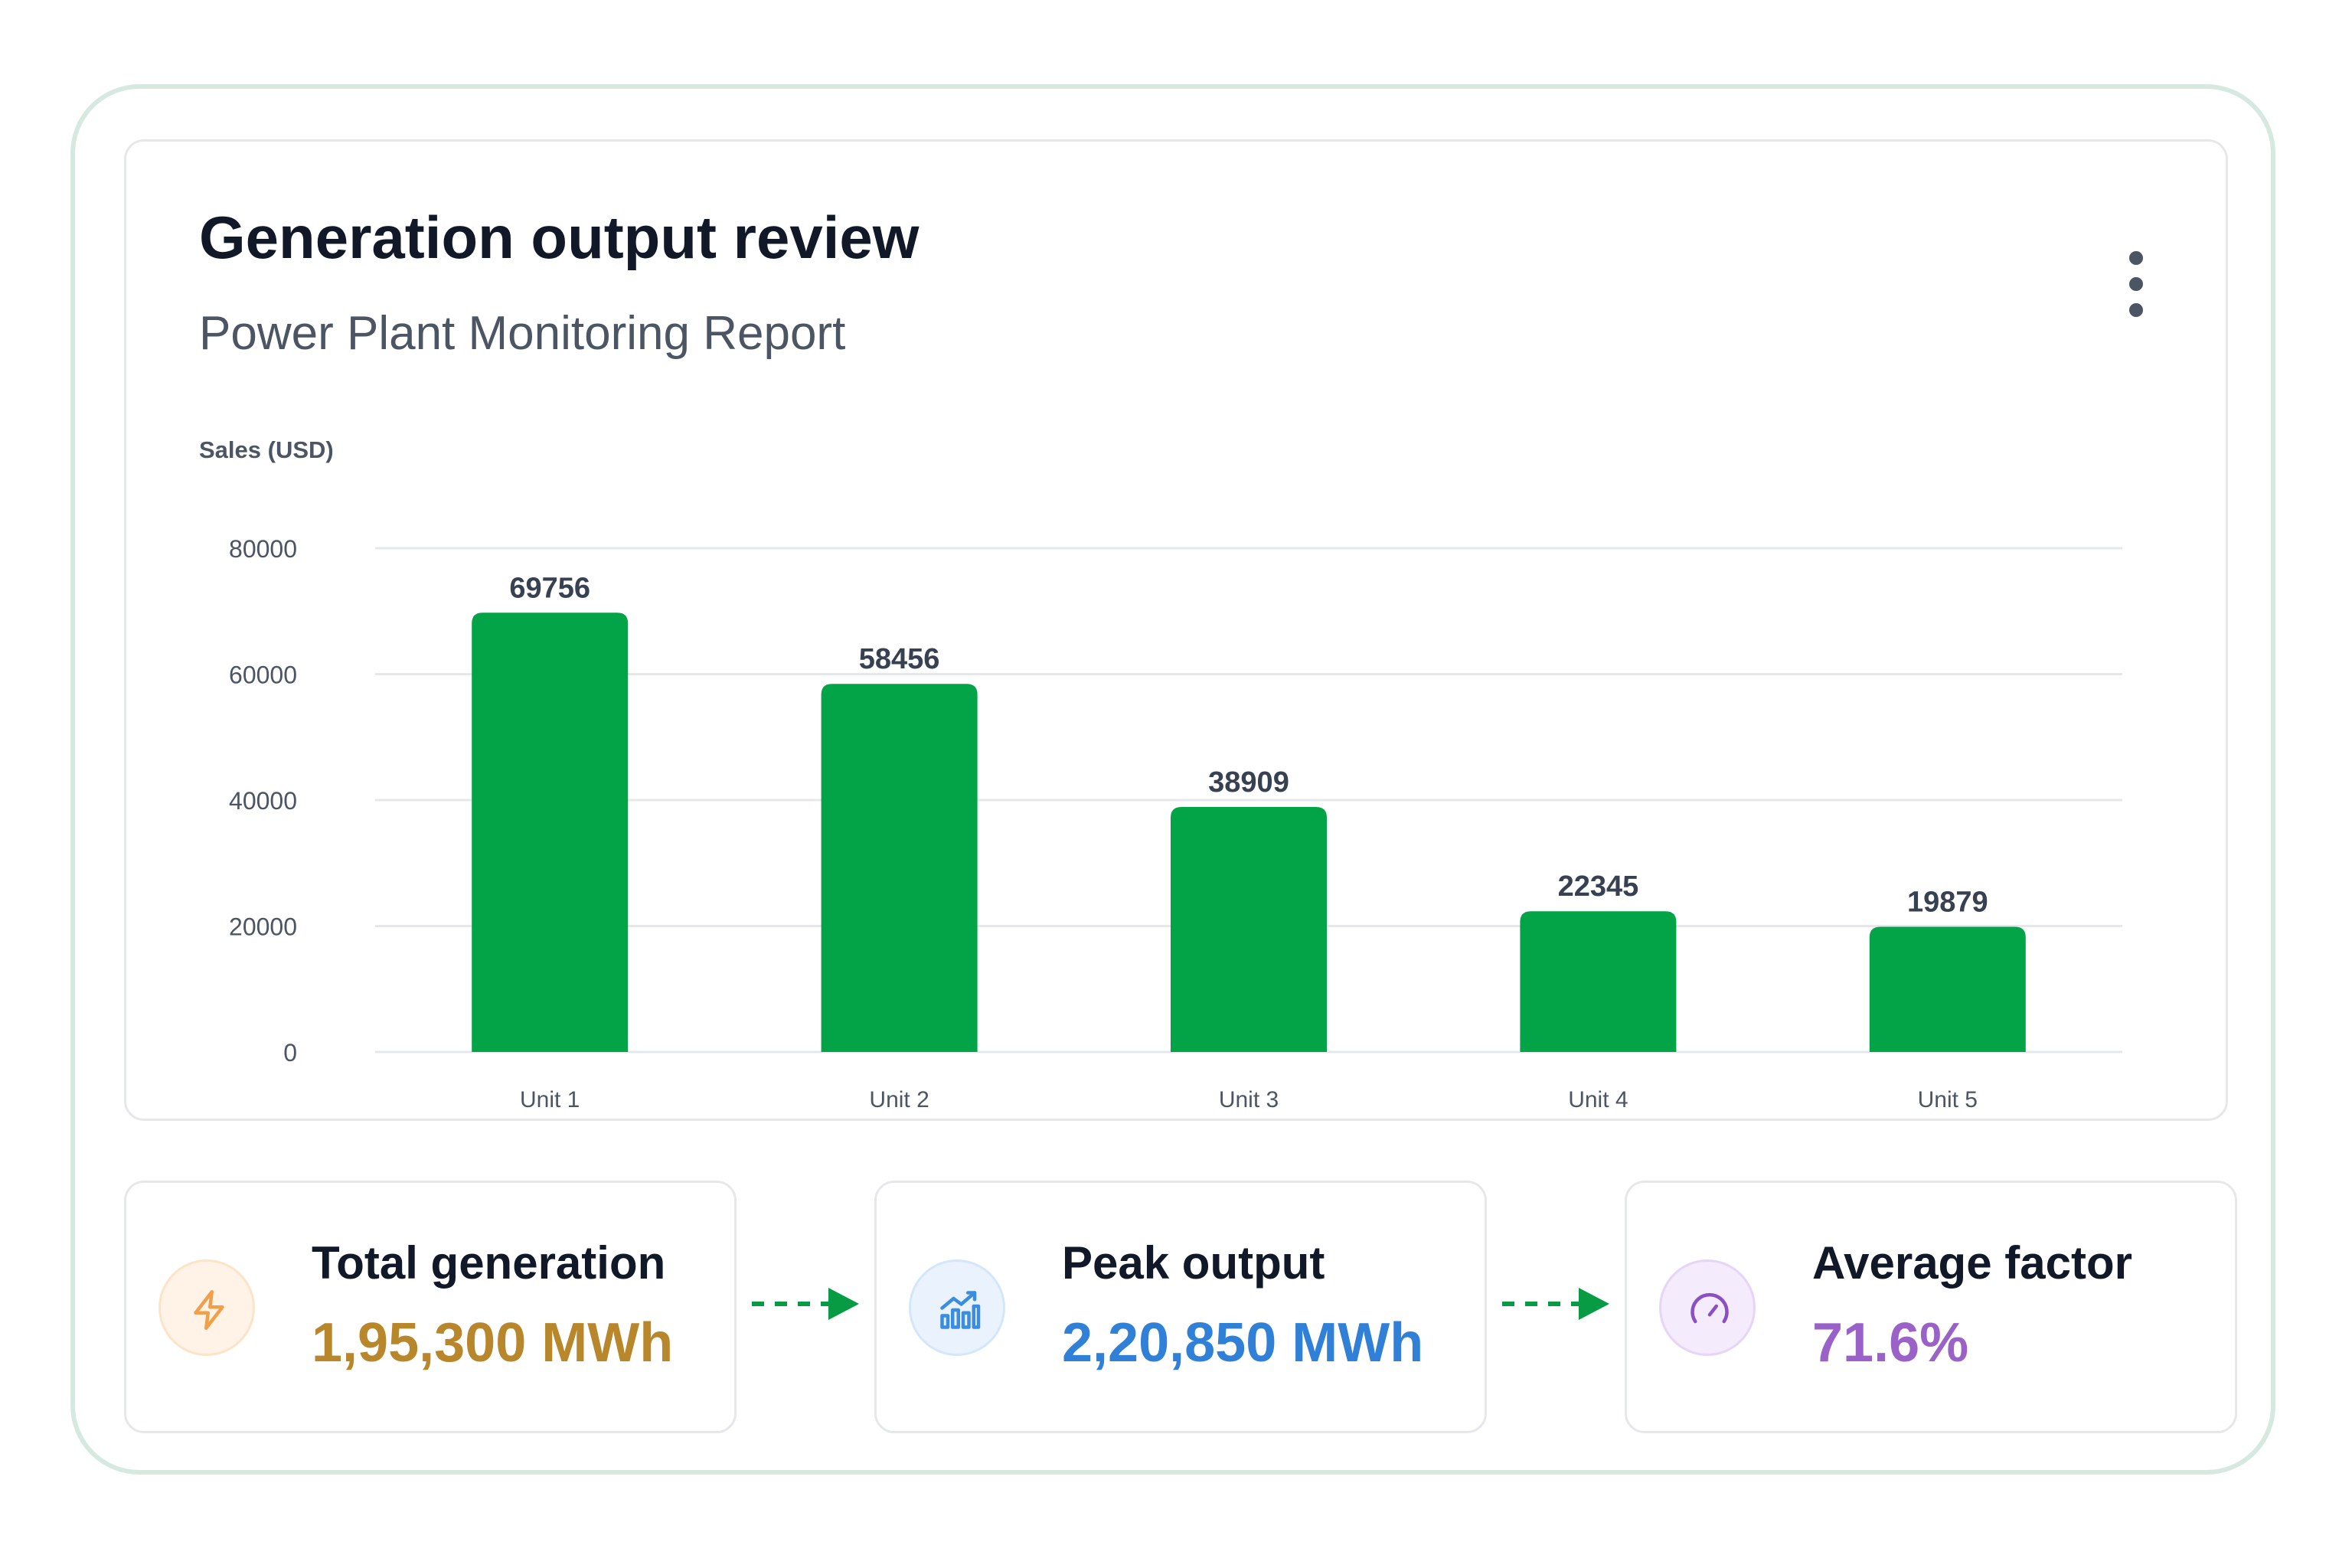  What do you see at coordinates (263, 549) in the screenshot?
I see `y-tick-label: 80000` at bounding box center [263, 549].